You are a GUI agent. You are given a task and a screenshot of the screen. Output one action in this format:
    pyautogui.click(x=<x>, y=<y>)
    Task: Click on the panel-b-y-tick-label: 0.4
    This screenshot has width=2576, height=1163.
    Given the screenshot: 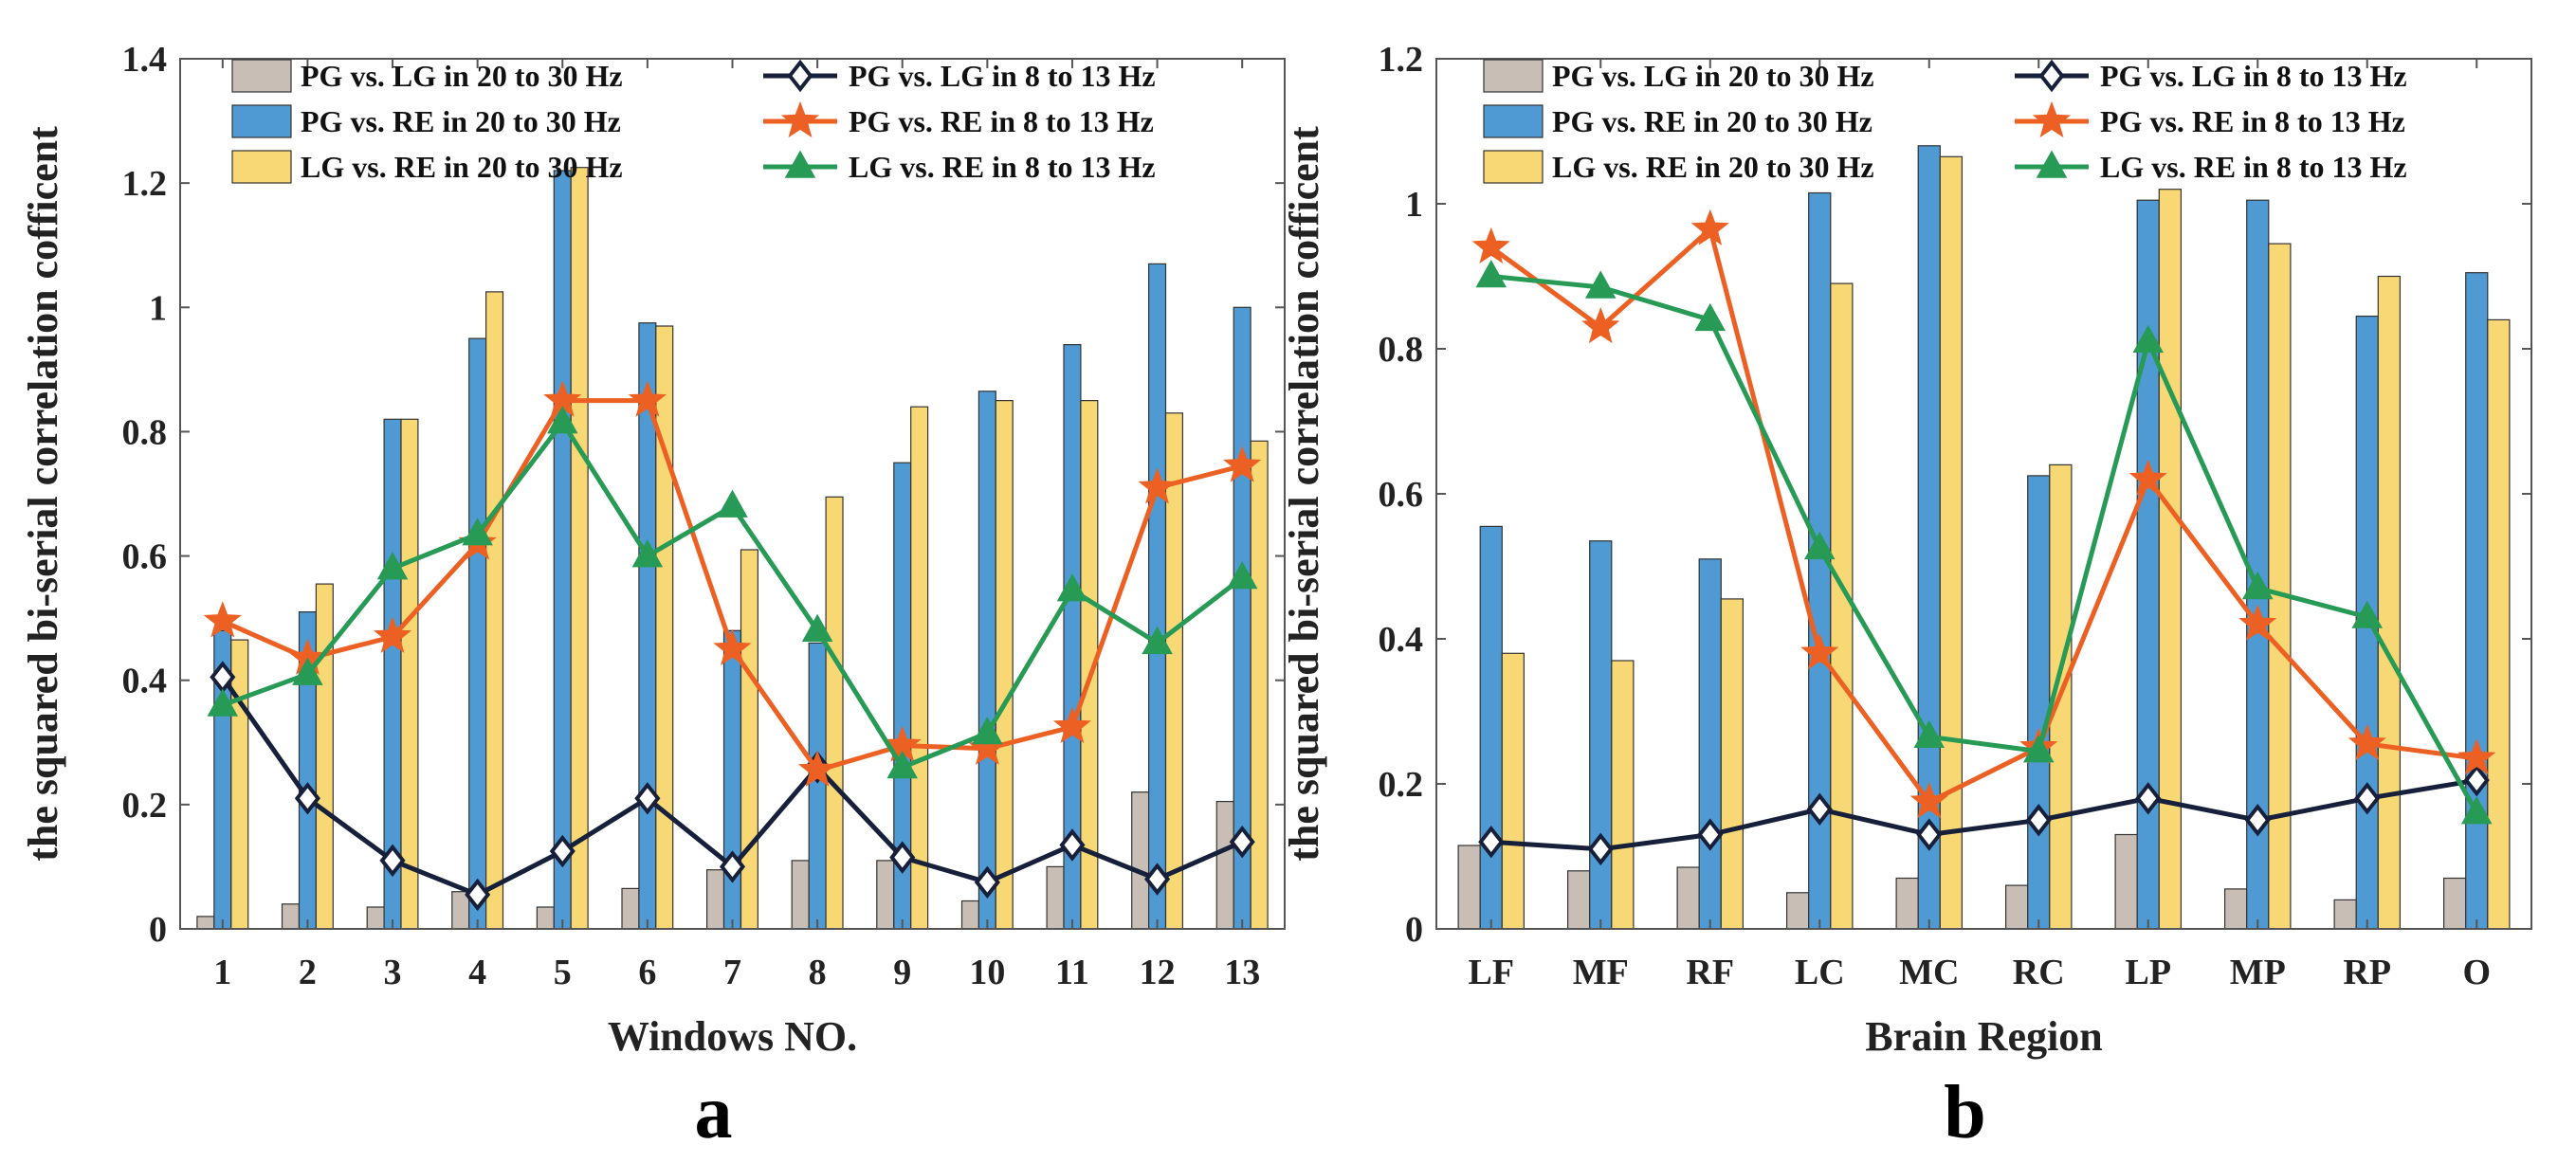 What is the action you would take?
    pyautogui.click(x=1401, y=640)
    